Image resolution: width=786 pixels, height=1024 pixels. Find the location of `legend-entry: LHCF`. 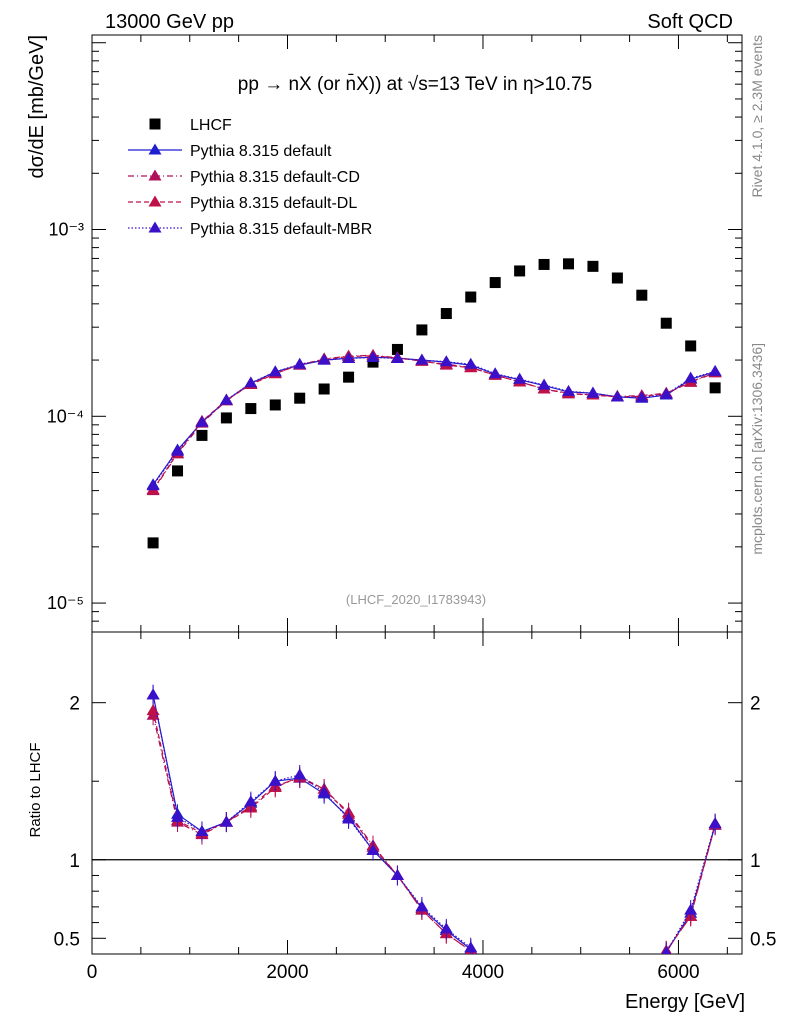

legend-entry: LHCF is located at coordinates (211, 125).